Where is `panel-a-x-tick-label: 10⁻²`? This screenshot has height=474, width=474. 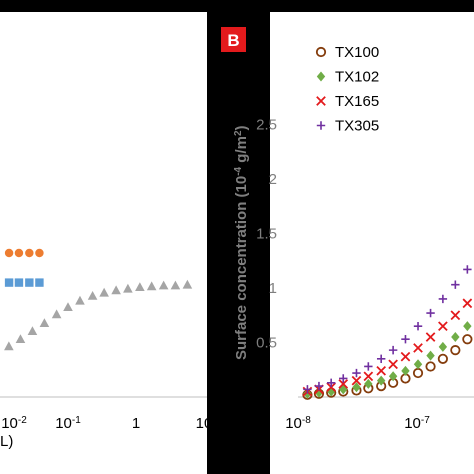 panel-a-x-tick-label: 10⁻² is located at coordinates (14, 424).